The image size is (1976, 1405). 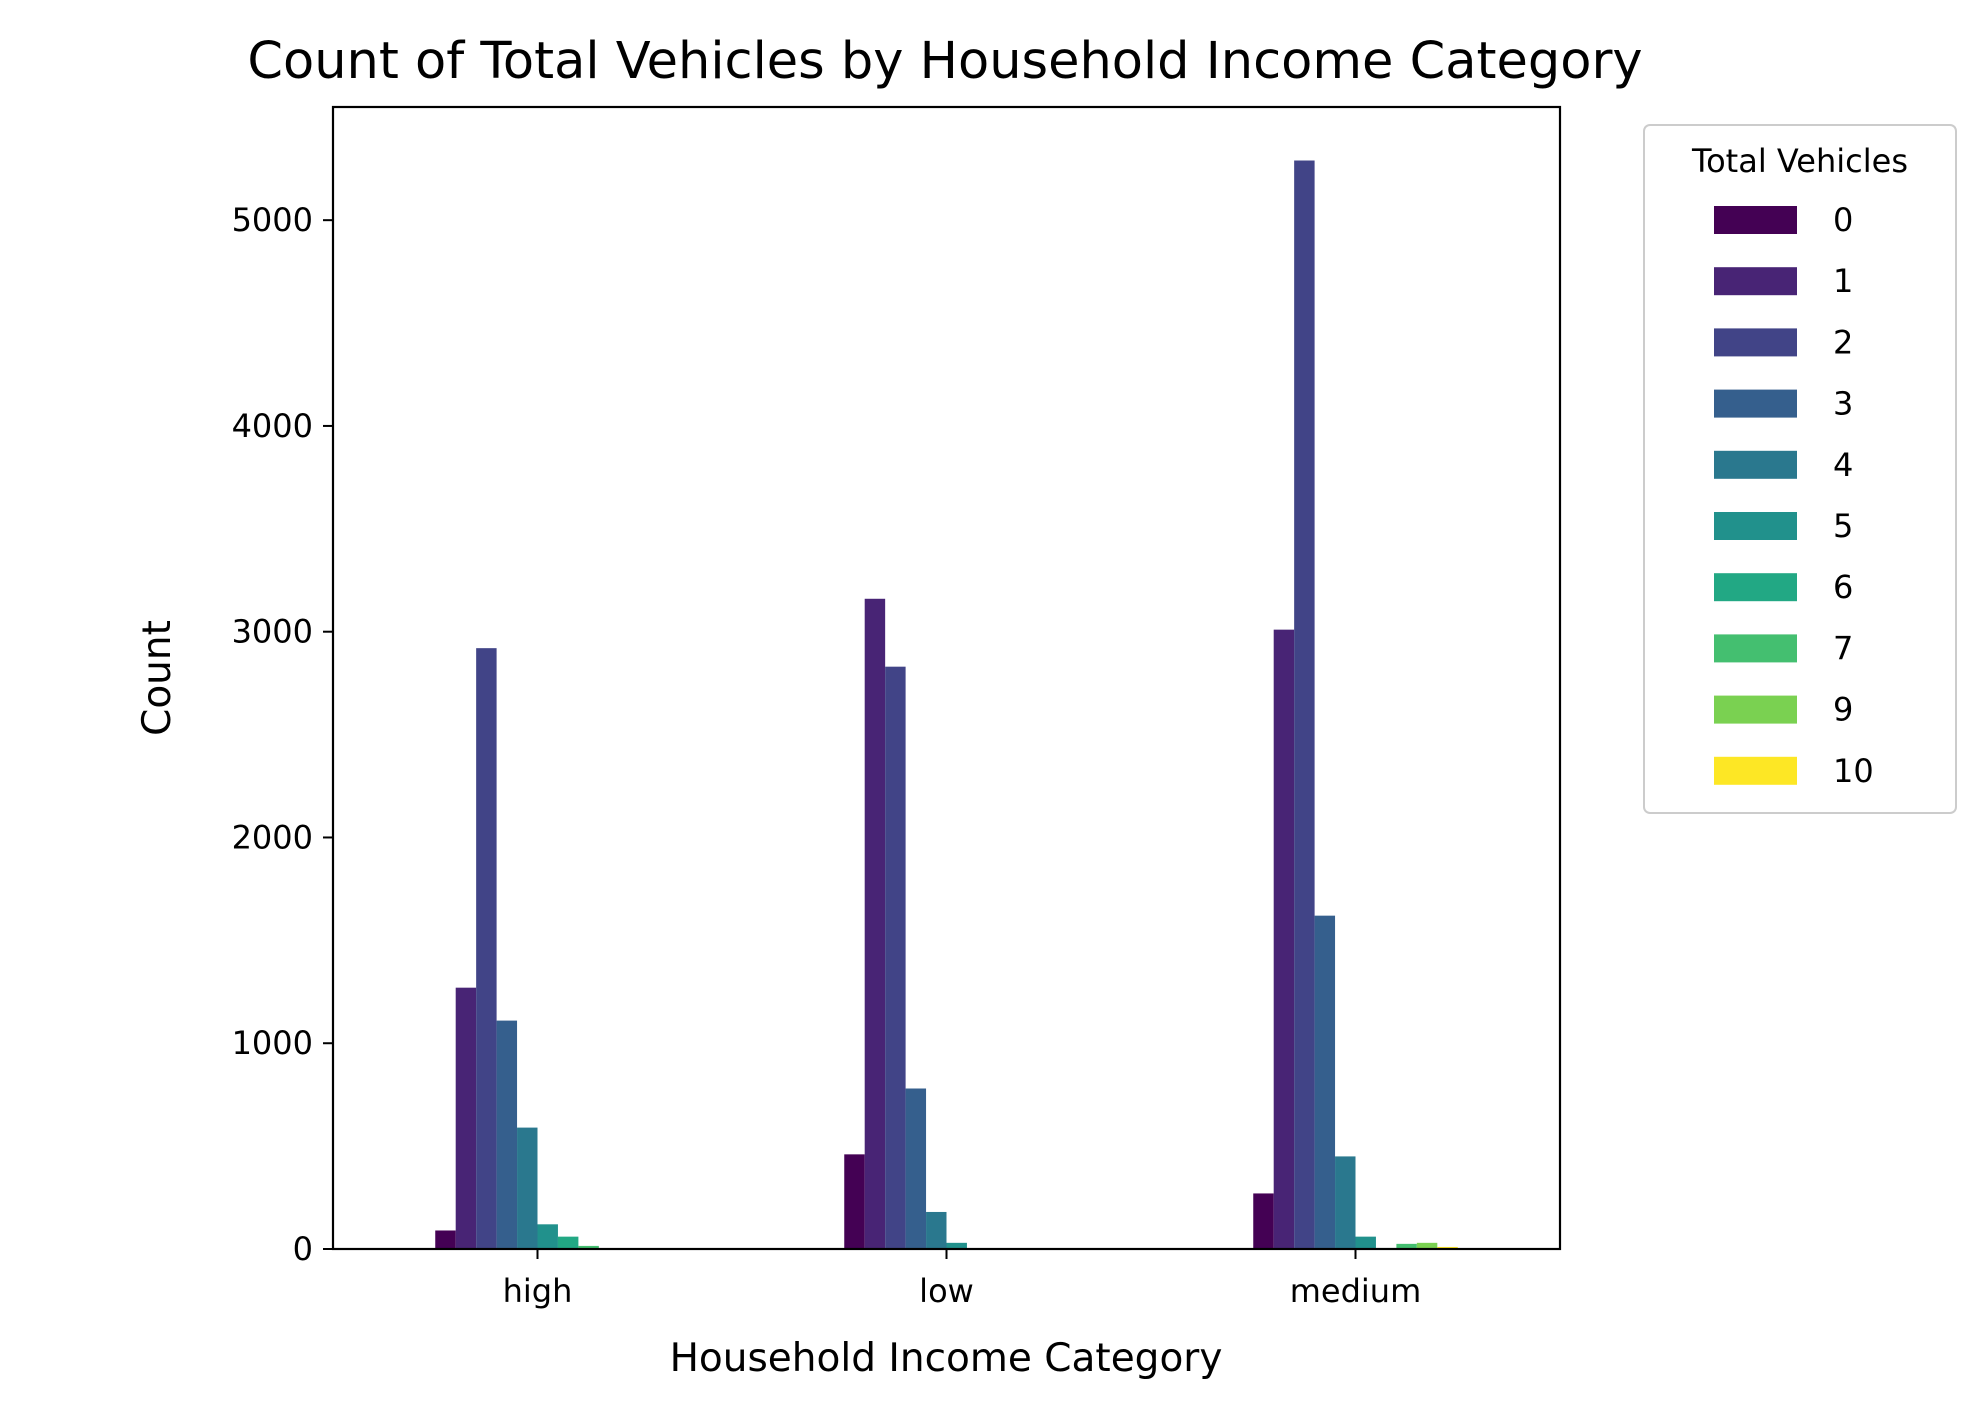 What do you see at coordinates (272, 632) in the screenshot?
I see `y-tick-label: 3000` at bounding box center [272, 632].